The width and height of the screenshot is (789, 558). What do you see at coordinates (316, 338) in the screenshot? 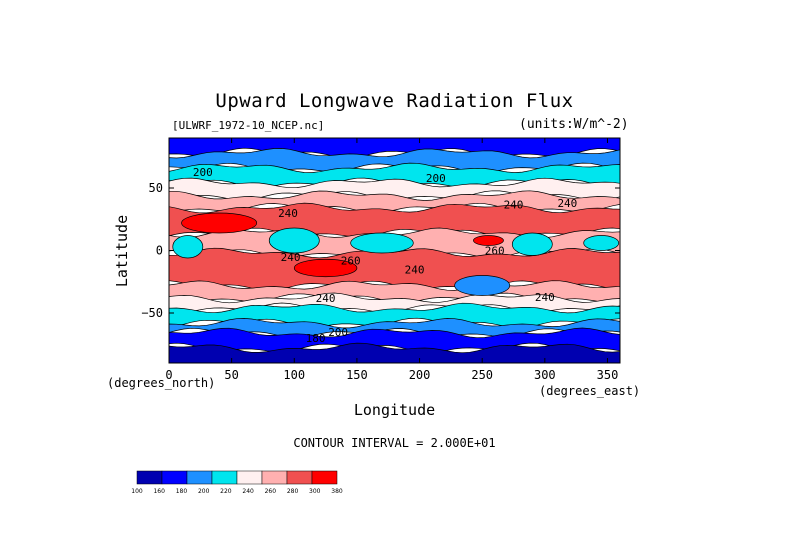
I see `contour-label: 180` at bounding box center [316, 338].